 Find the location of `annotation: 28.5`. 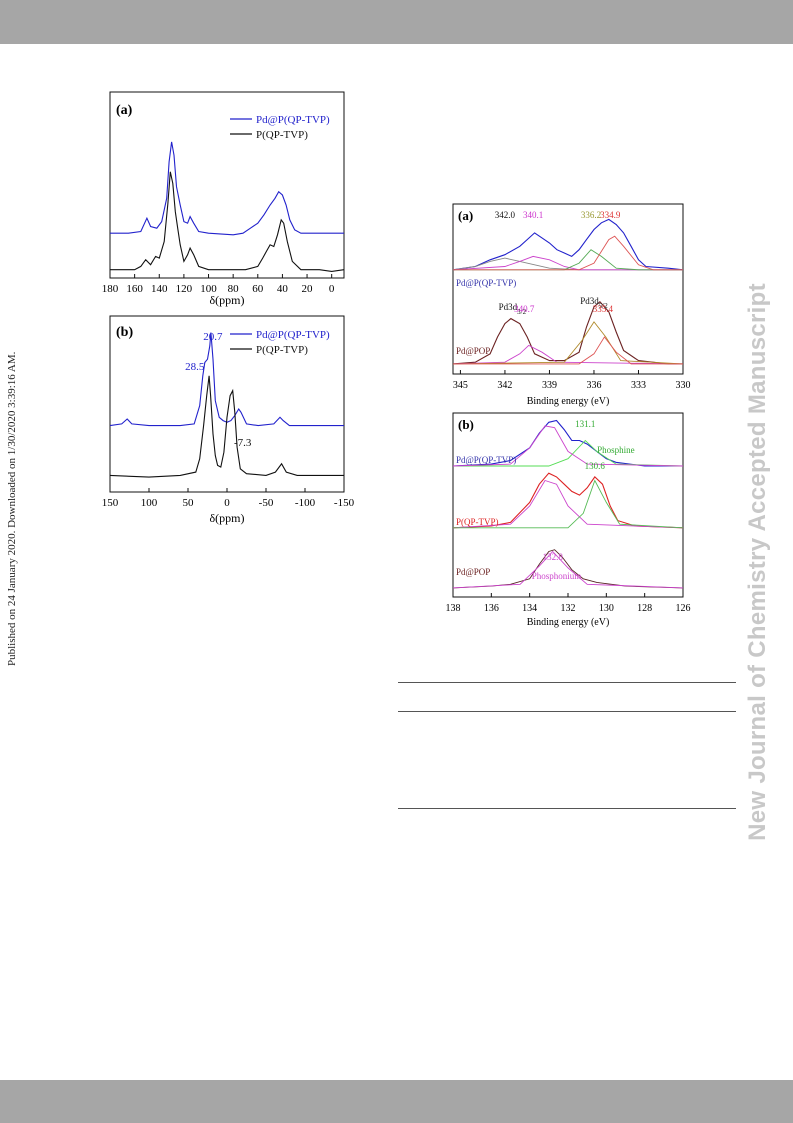

annotation: 28.5 is located at coordinates (195, 367).